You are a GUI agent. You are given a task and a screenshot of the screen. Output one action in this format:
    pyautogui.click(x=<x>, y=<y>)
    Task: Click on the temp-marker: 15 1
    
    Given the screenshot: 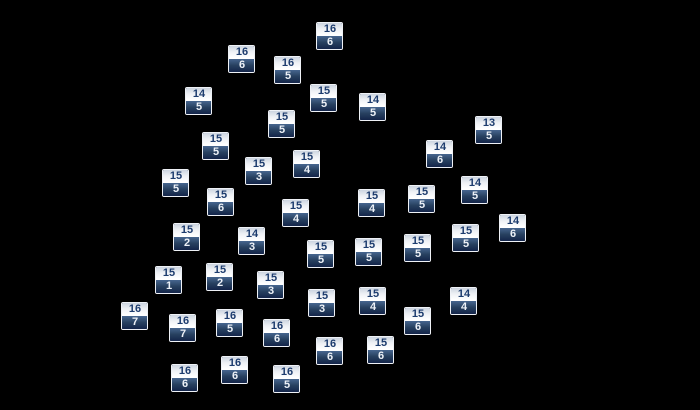 What is the action you would take?
    pyautogui.click(x=168, y=280)
    